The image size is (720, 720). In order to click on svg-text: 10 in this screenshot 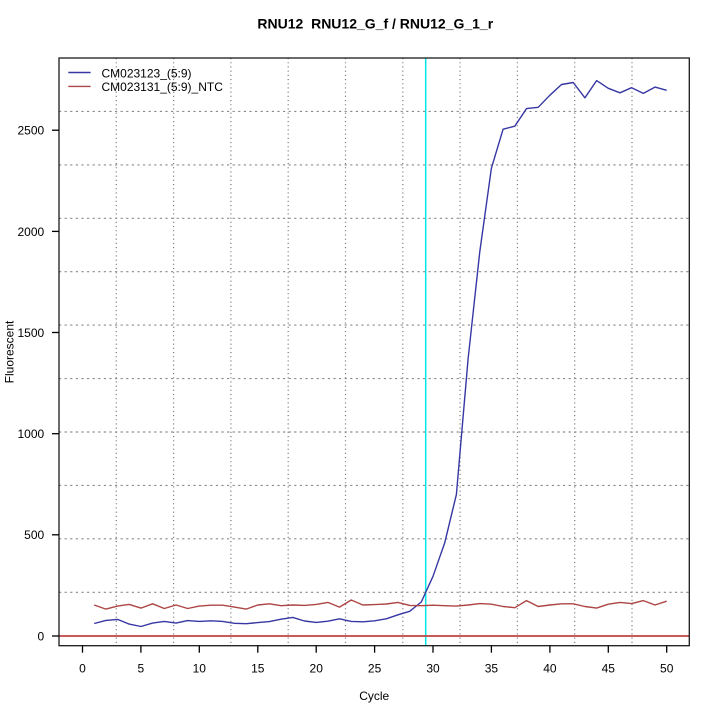, I will do `click(200, 669)`.